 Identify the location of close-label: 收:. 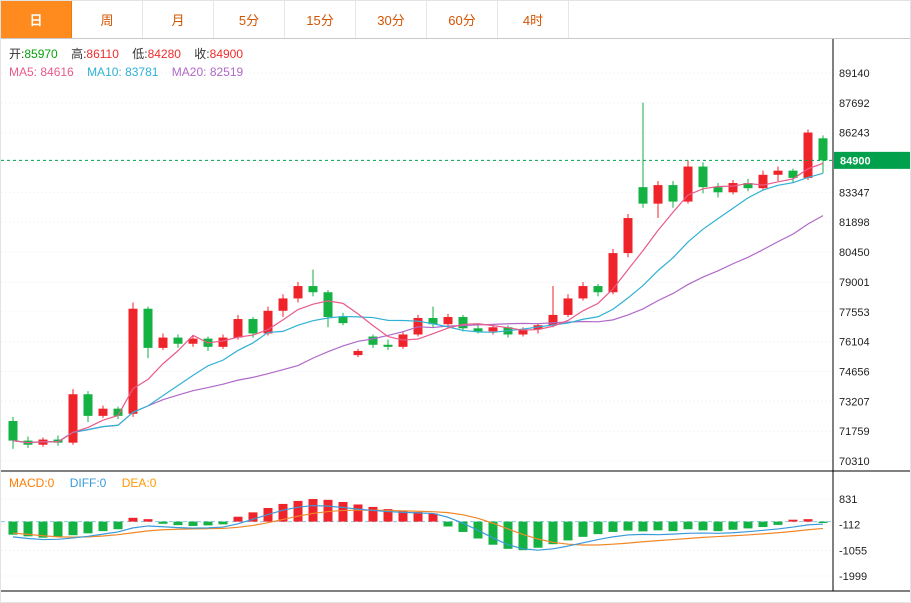
(202, 54).